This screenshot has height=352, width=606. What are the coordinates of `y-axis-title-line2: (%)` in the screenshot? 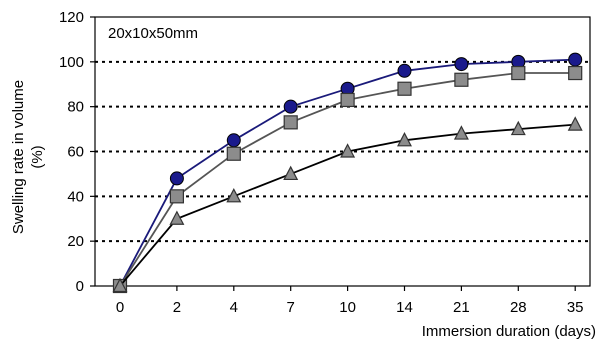 It's located at (37, 156).